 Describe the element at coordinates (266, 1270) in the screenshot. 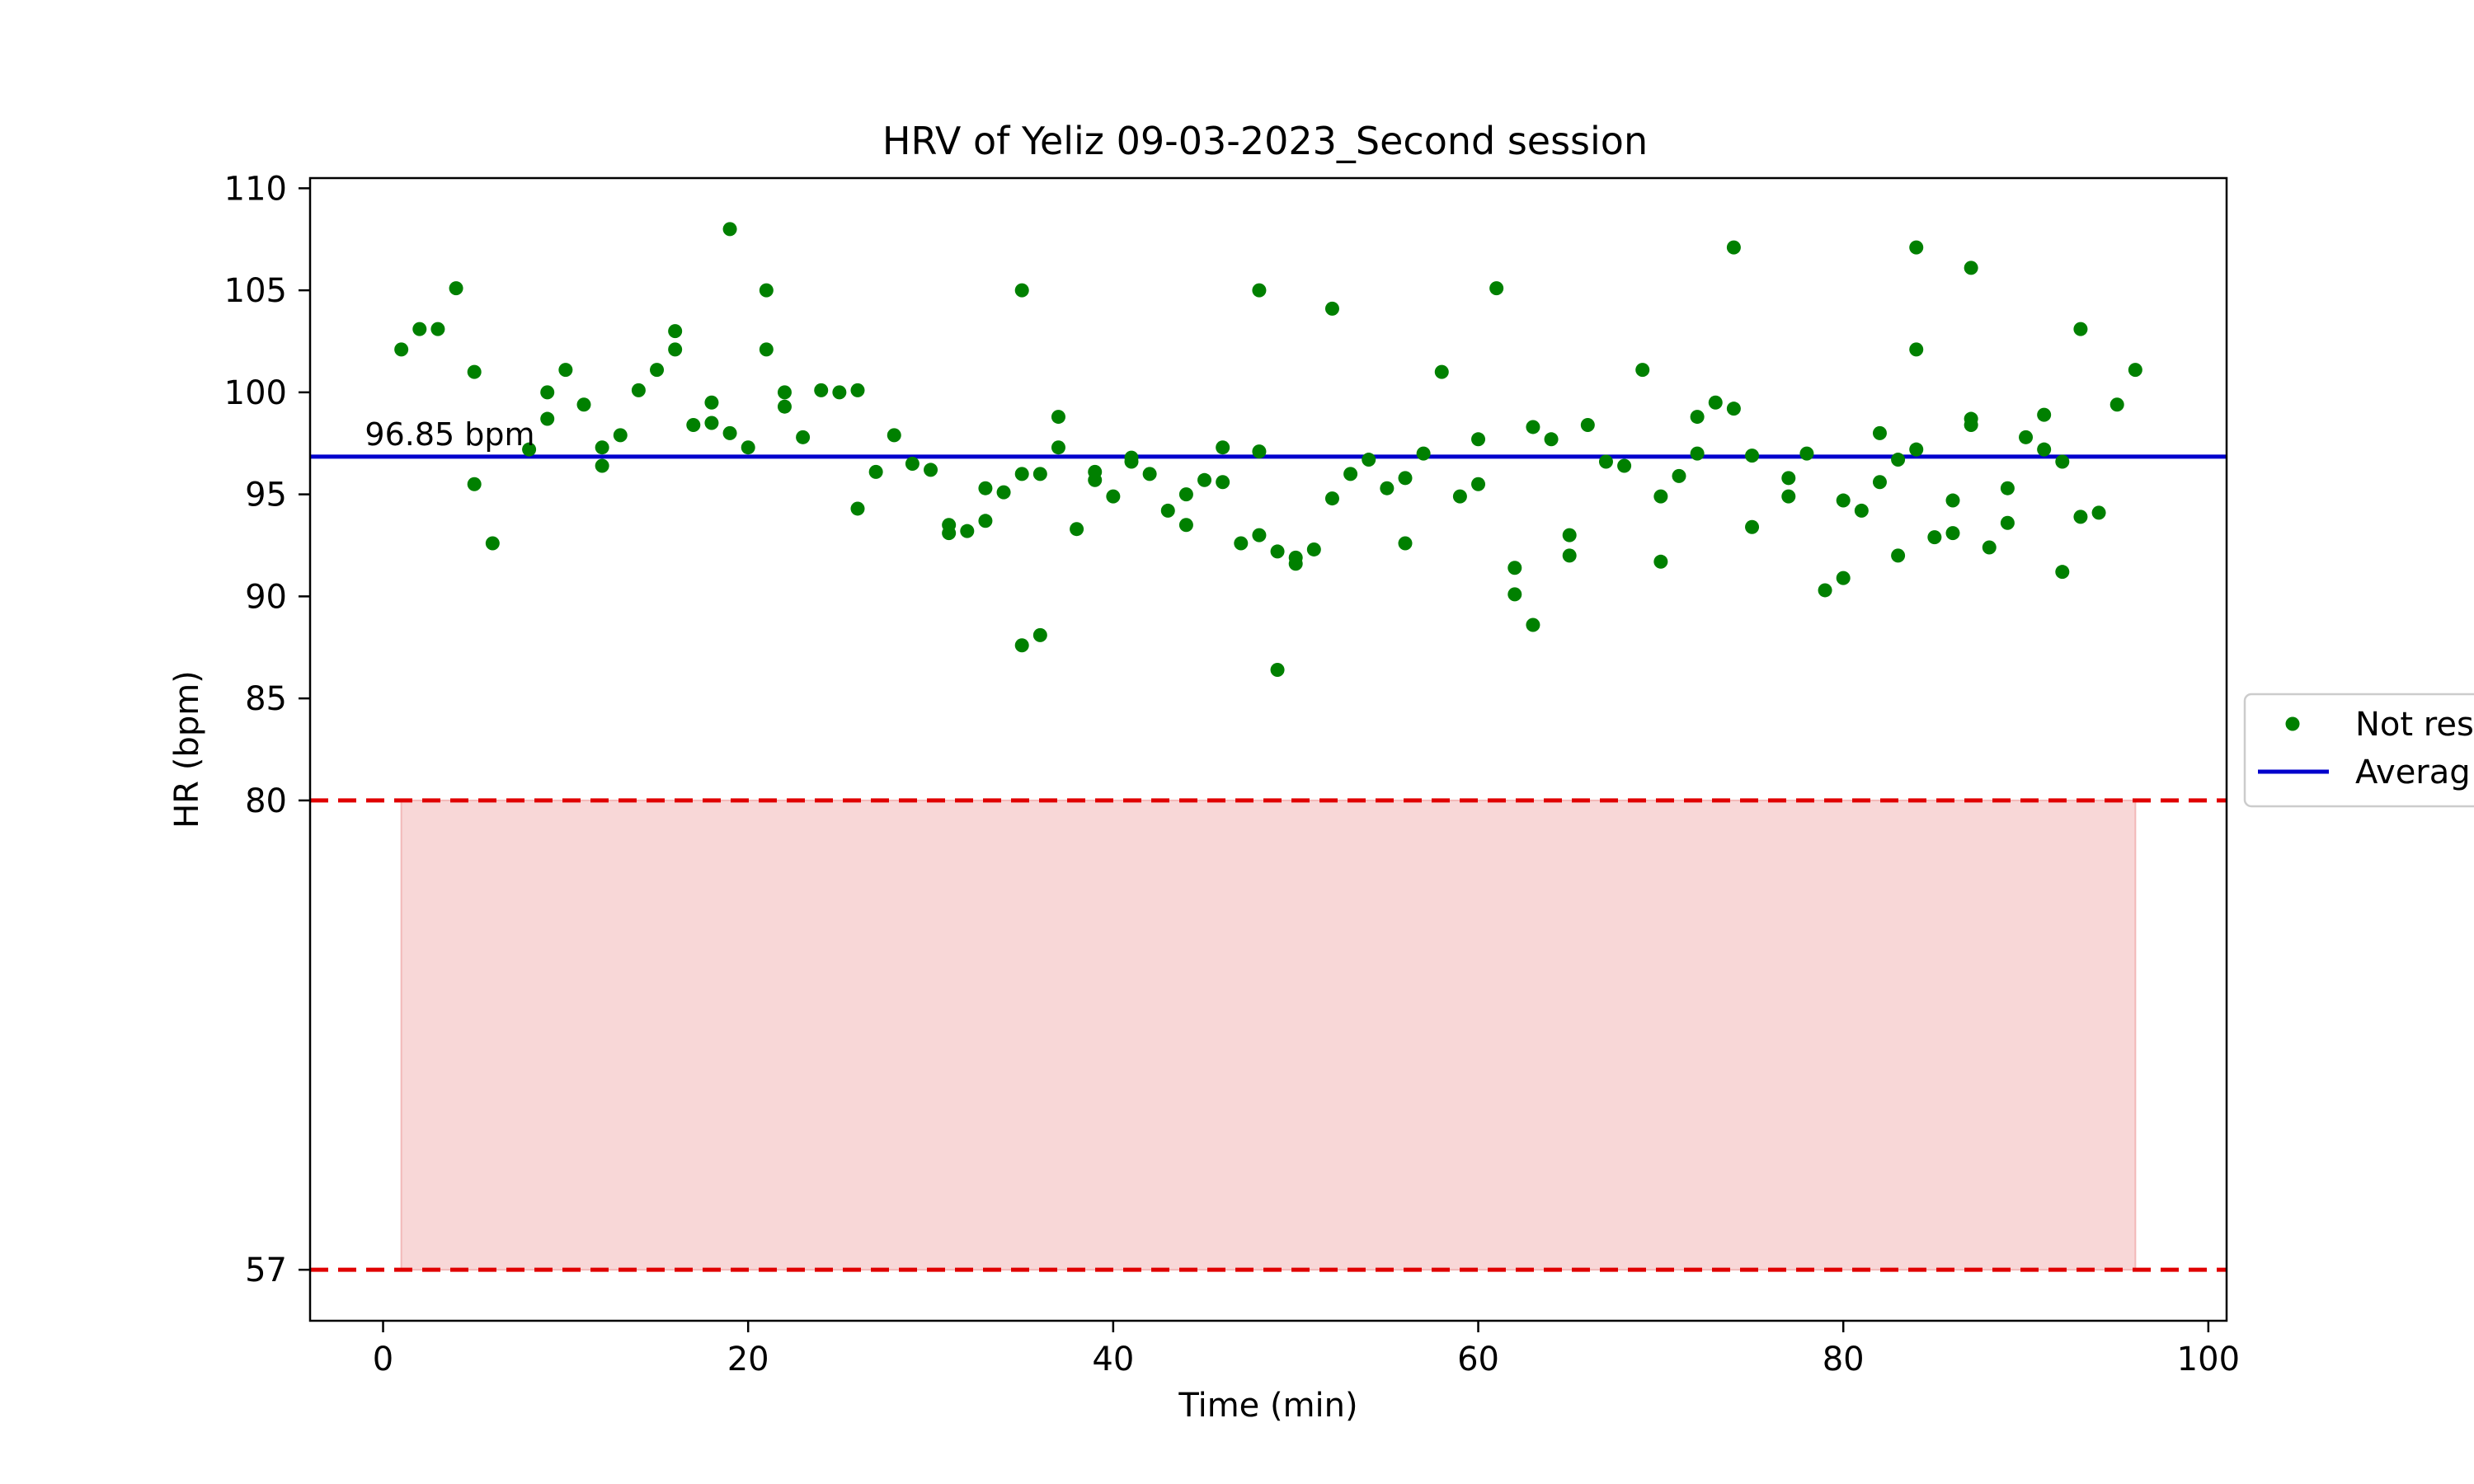

I see `y-tick-label: 57` at that location.